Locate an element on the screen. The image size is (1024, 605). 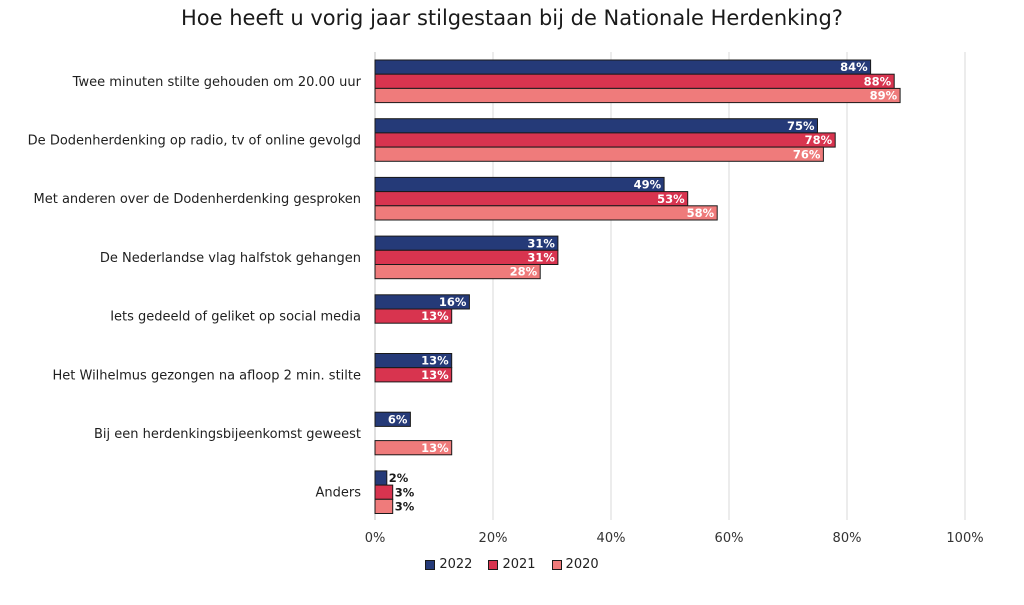
x-tick-label: 0% is located at coordinates (375, 538).